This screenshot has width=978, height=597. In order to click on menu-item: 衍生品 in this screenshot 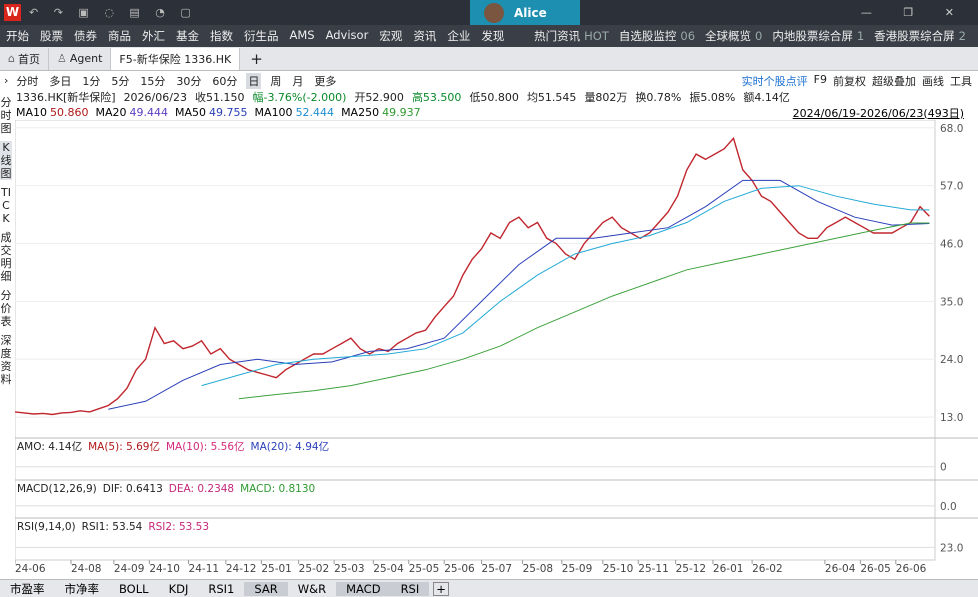, I will do `click(261, 36)`.